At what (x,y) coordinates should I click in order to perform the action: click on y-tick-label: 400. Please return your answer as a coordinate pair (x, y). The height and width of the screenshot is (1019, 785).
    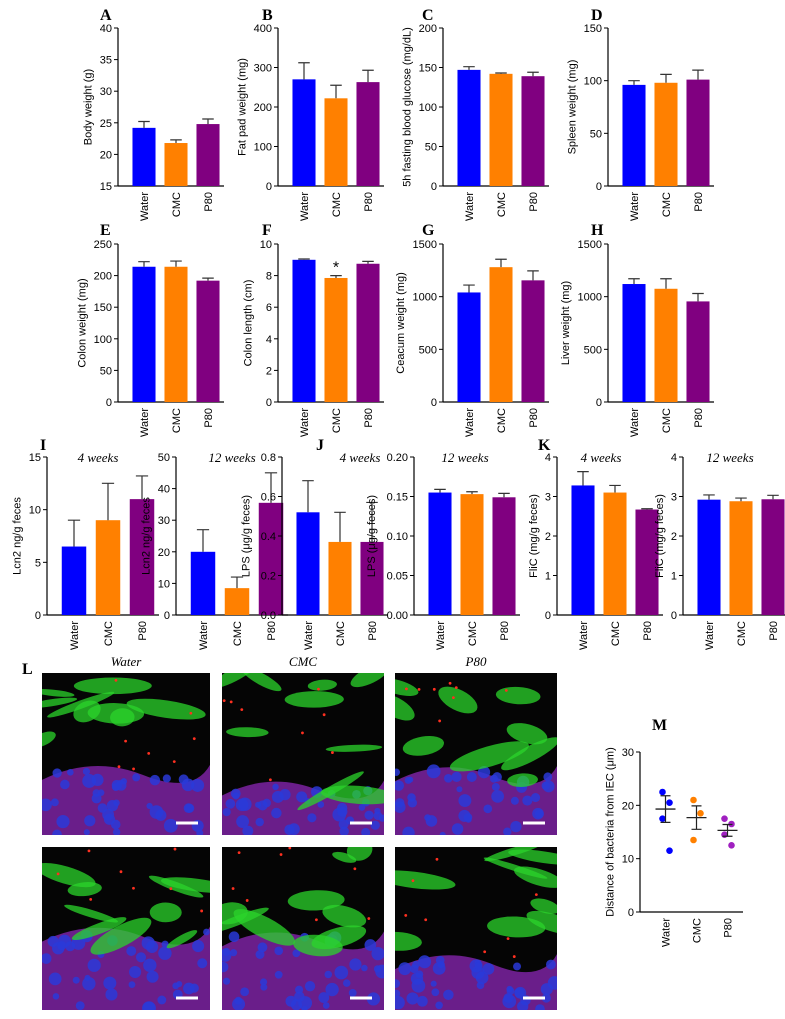
    Looking at the image, I should click on (263, 29).